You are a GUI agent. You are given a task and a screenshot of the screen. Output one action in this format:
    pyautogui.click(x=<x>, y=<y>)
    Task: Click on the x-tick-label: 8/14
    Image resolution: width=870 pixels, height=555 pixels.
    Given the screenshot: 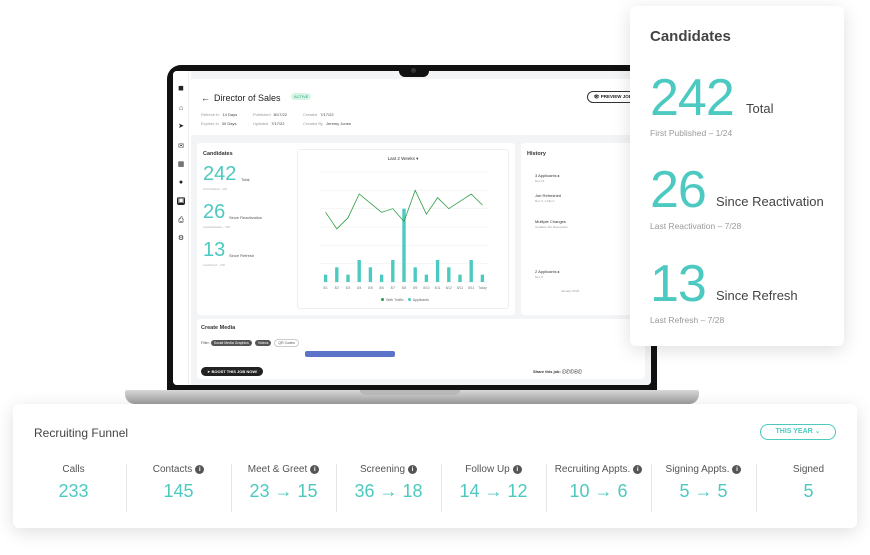 What is the action you would take?
    pyautogui.click(x=471, y=288)
    